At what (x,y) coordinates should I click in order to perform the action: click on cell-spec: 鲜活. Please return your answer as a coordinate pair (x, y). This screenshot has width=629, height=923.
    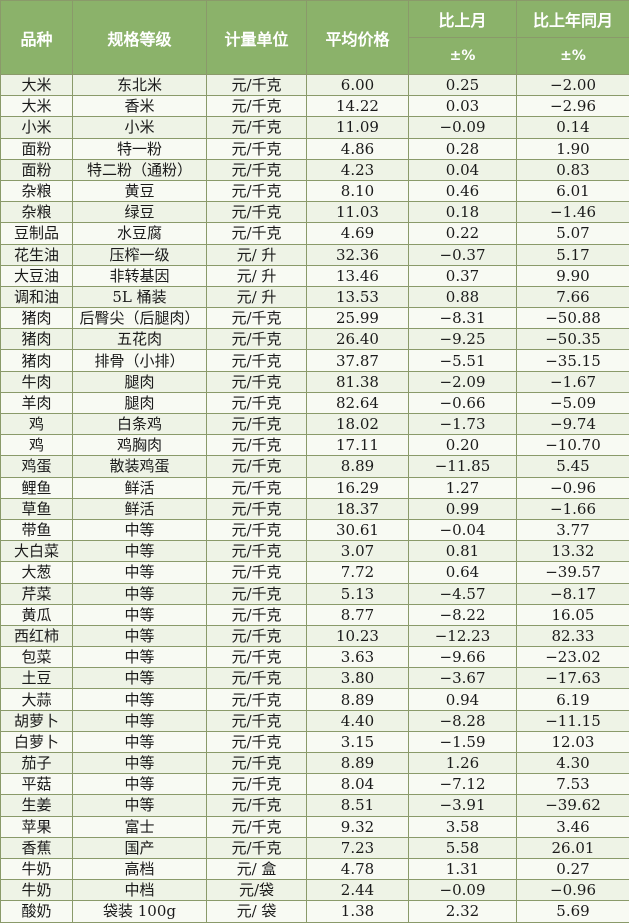
    Looking at the image, I should click on (140, 487).